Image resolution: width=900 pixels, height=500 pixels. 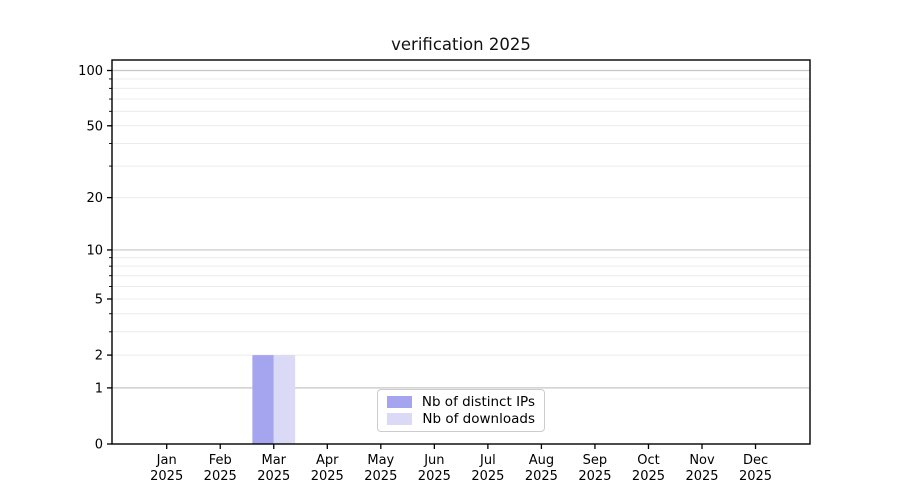 What do you see at coordinates (99, 299) in the screenshot?
I see `y-tick-label: 5` at bounding box center [99, 299].